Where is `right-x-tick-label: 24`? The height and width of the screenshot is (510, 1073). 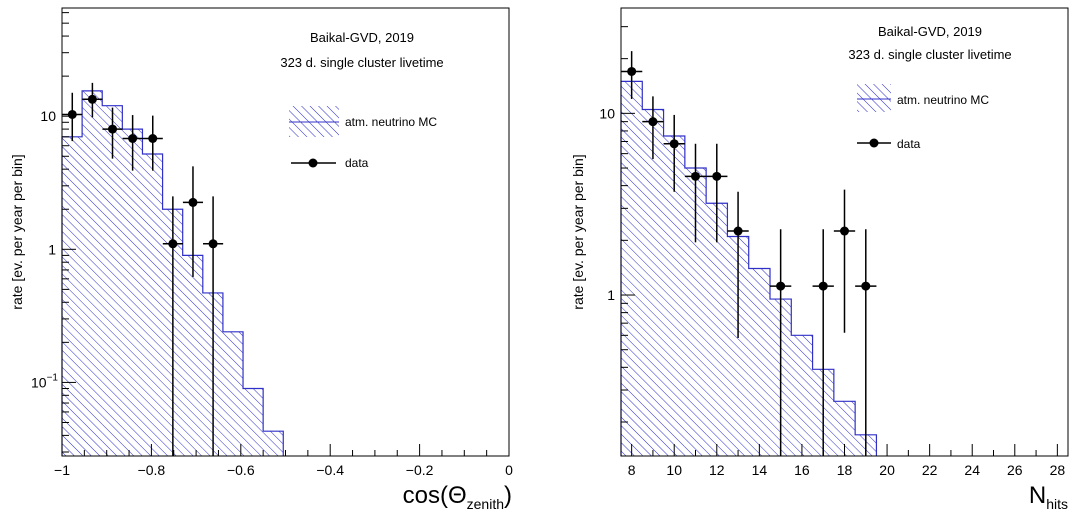 right-x-tick-label: 24 is located at coordinates (972, 470).